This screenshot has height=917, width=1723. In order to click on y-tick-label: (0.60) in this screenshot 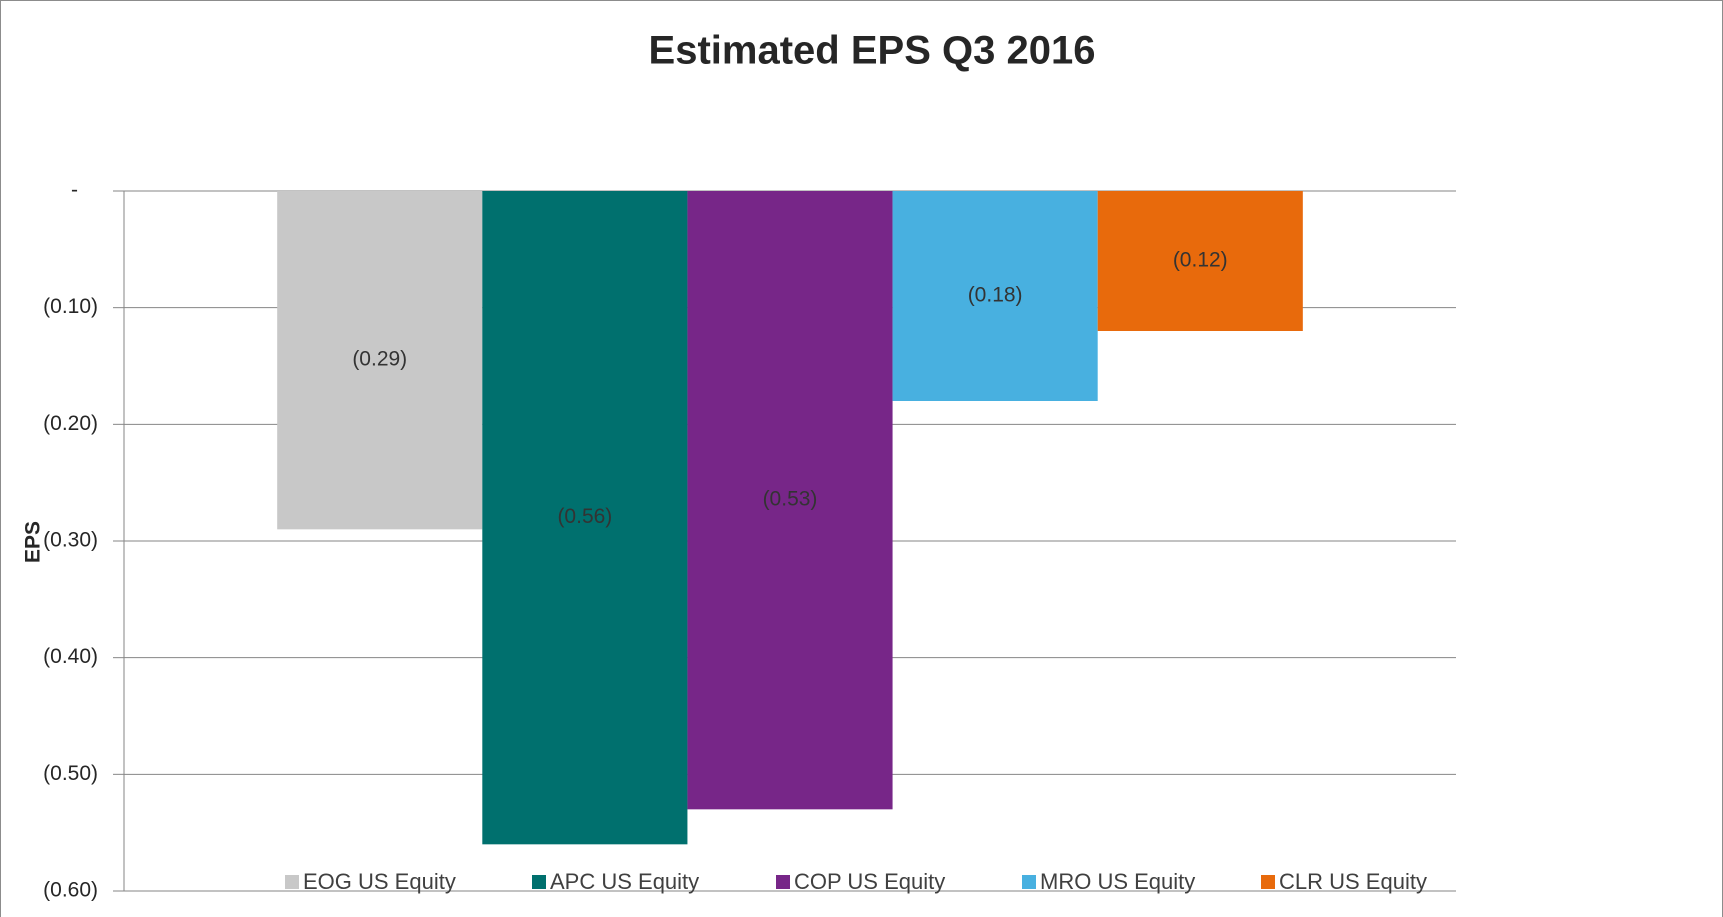, I will do `click(70, 890)`.